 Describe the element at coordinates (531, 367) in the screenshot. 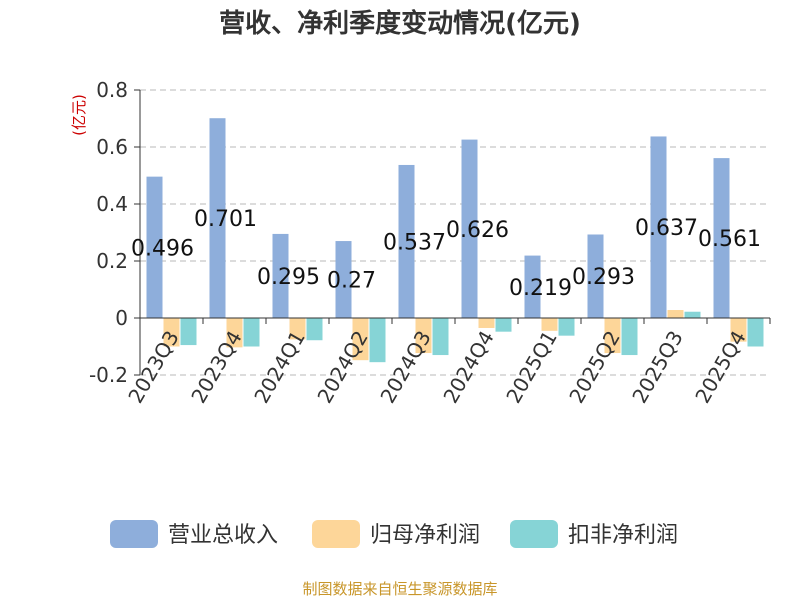

I see `x-tick-label: 2025Q1` at that location.